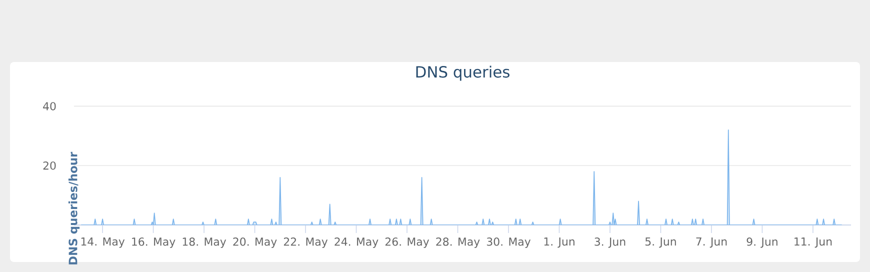 This screenshot has height=272, width=870. Describe the element at coordinates (813, 243) in the screenshot. I see `x-tick-label: 11. Jun` at that location.